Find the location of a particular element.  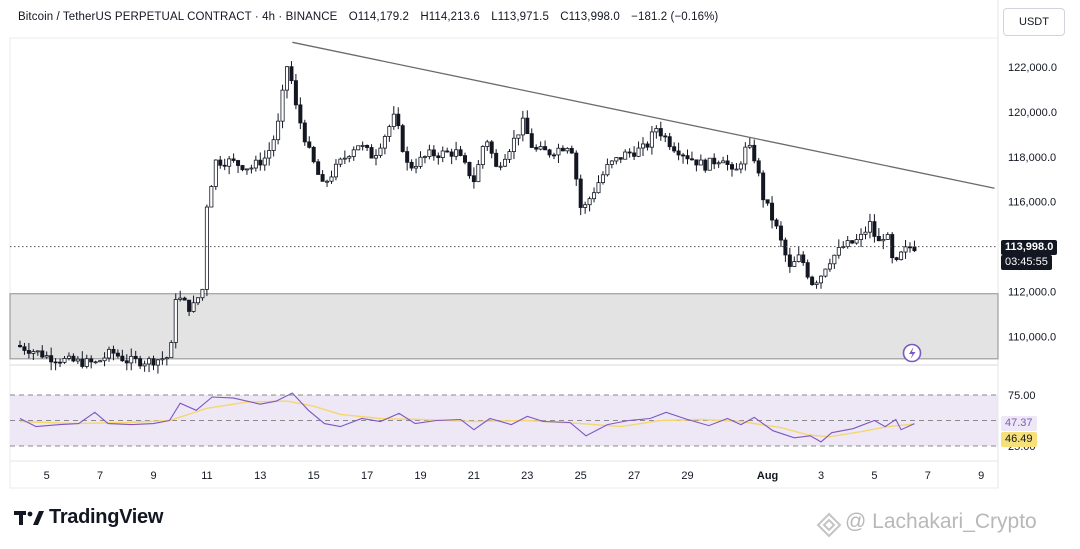

currency-button: USDT is located at coordinates (1034, 22).